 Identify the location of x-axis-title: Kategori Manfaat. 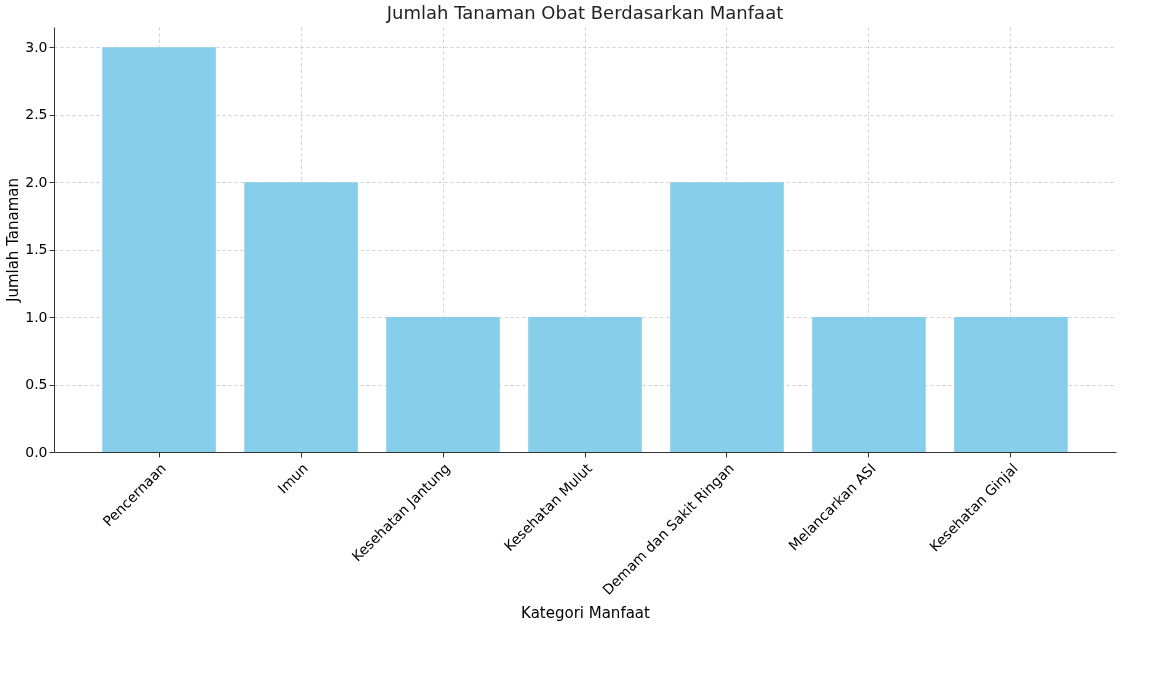
(586, 612).